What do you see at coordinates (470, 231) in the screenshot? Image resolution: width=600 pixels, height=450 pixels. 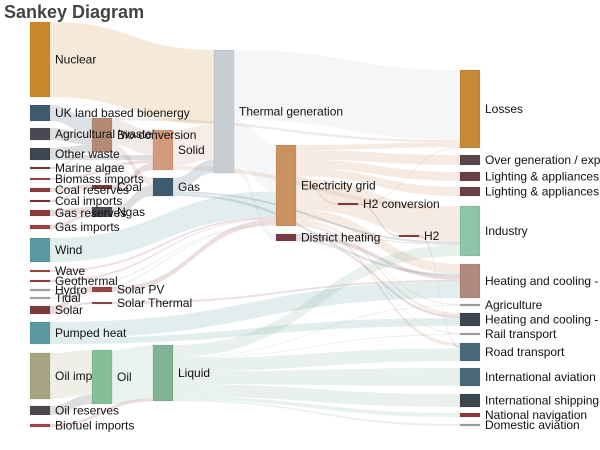 I see `sankey-node-industry` at bounding box center [470, 231].